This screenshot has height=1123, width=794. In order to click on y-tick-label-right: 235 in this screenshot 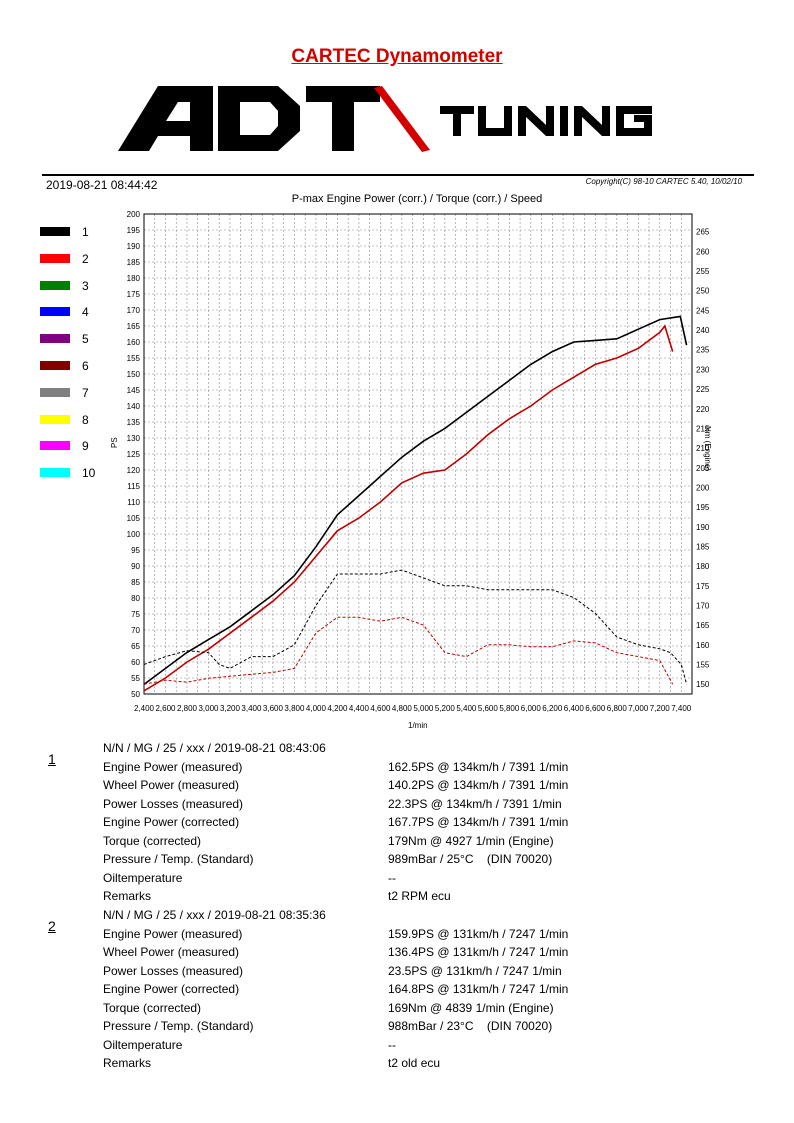, I will do `click(703, 350)`.